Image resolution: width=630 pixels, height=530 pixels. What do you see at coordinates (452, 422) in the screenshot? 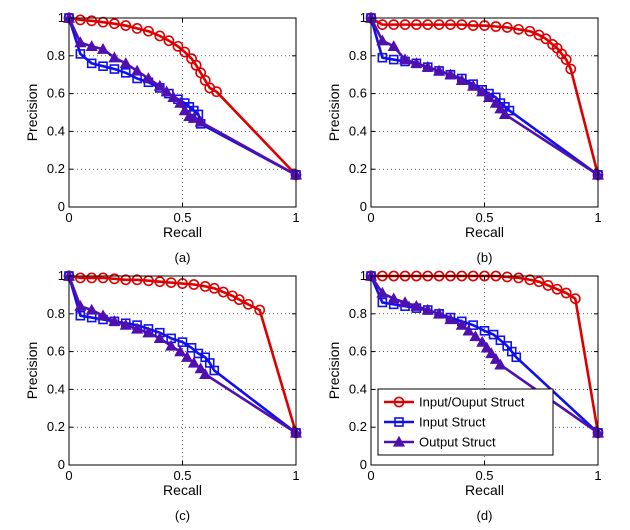
I see `legend-label: Input Struct` at bounding box center [452, 422].